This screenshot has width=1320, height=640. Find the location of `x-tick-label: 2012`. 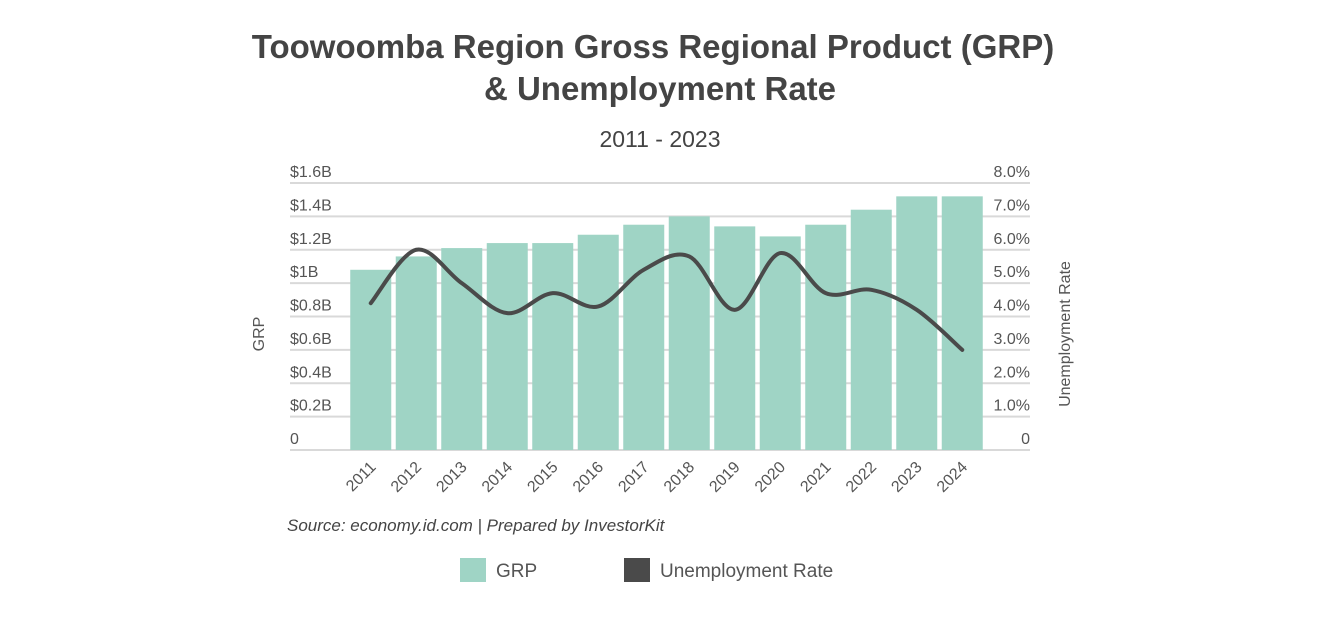

x-tick-label: 2012 is located at coordinates (406, 477).